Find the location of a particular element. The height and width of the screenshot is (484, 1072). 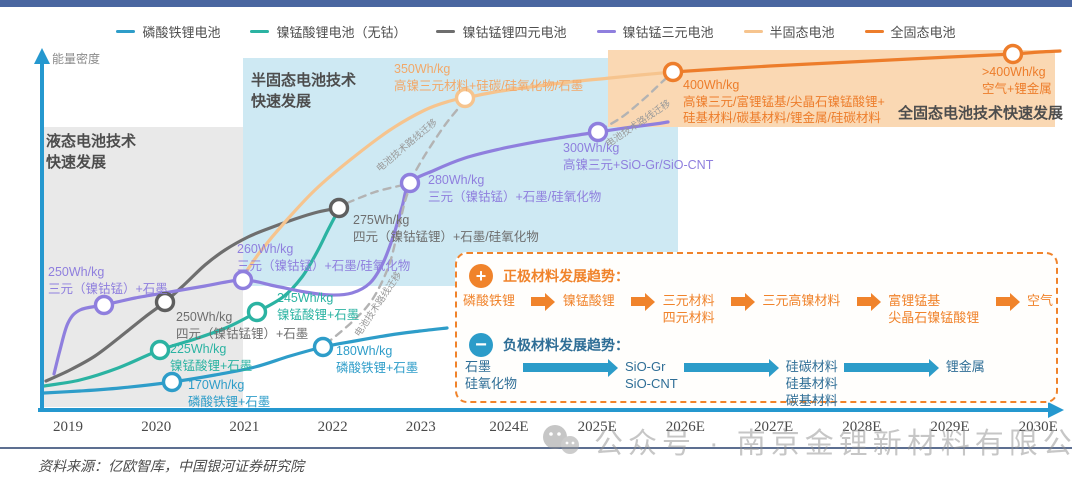

x-tick-label: 2021 is located at coordinates (244, 427).